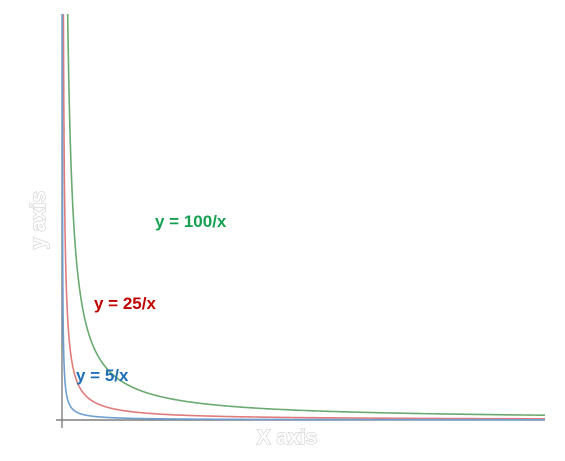  Describe the element at coordinates (125, 303) in the screenshot. I see `series-label-25: y = 25/x` at that location.